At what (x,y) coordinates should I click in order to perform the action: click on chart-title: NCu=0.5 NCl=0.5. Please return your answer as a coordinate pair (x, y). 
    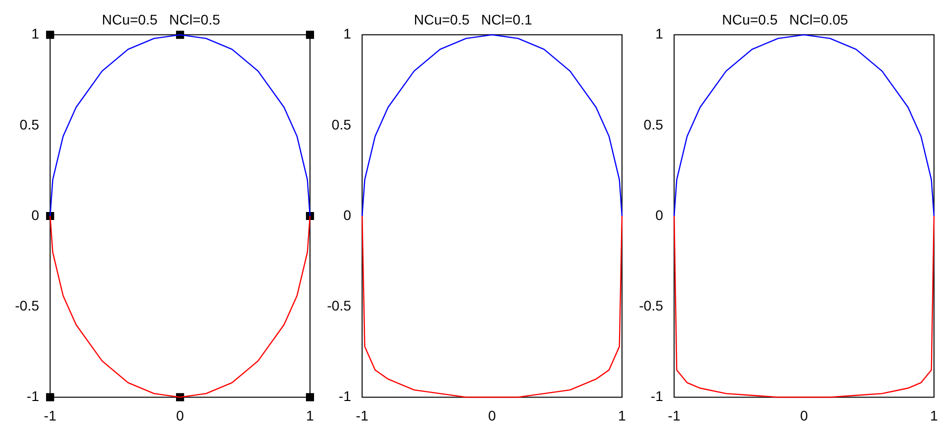
    Looking at the image, I should click on (161, 19).